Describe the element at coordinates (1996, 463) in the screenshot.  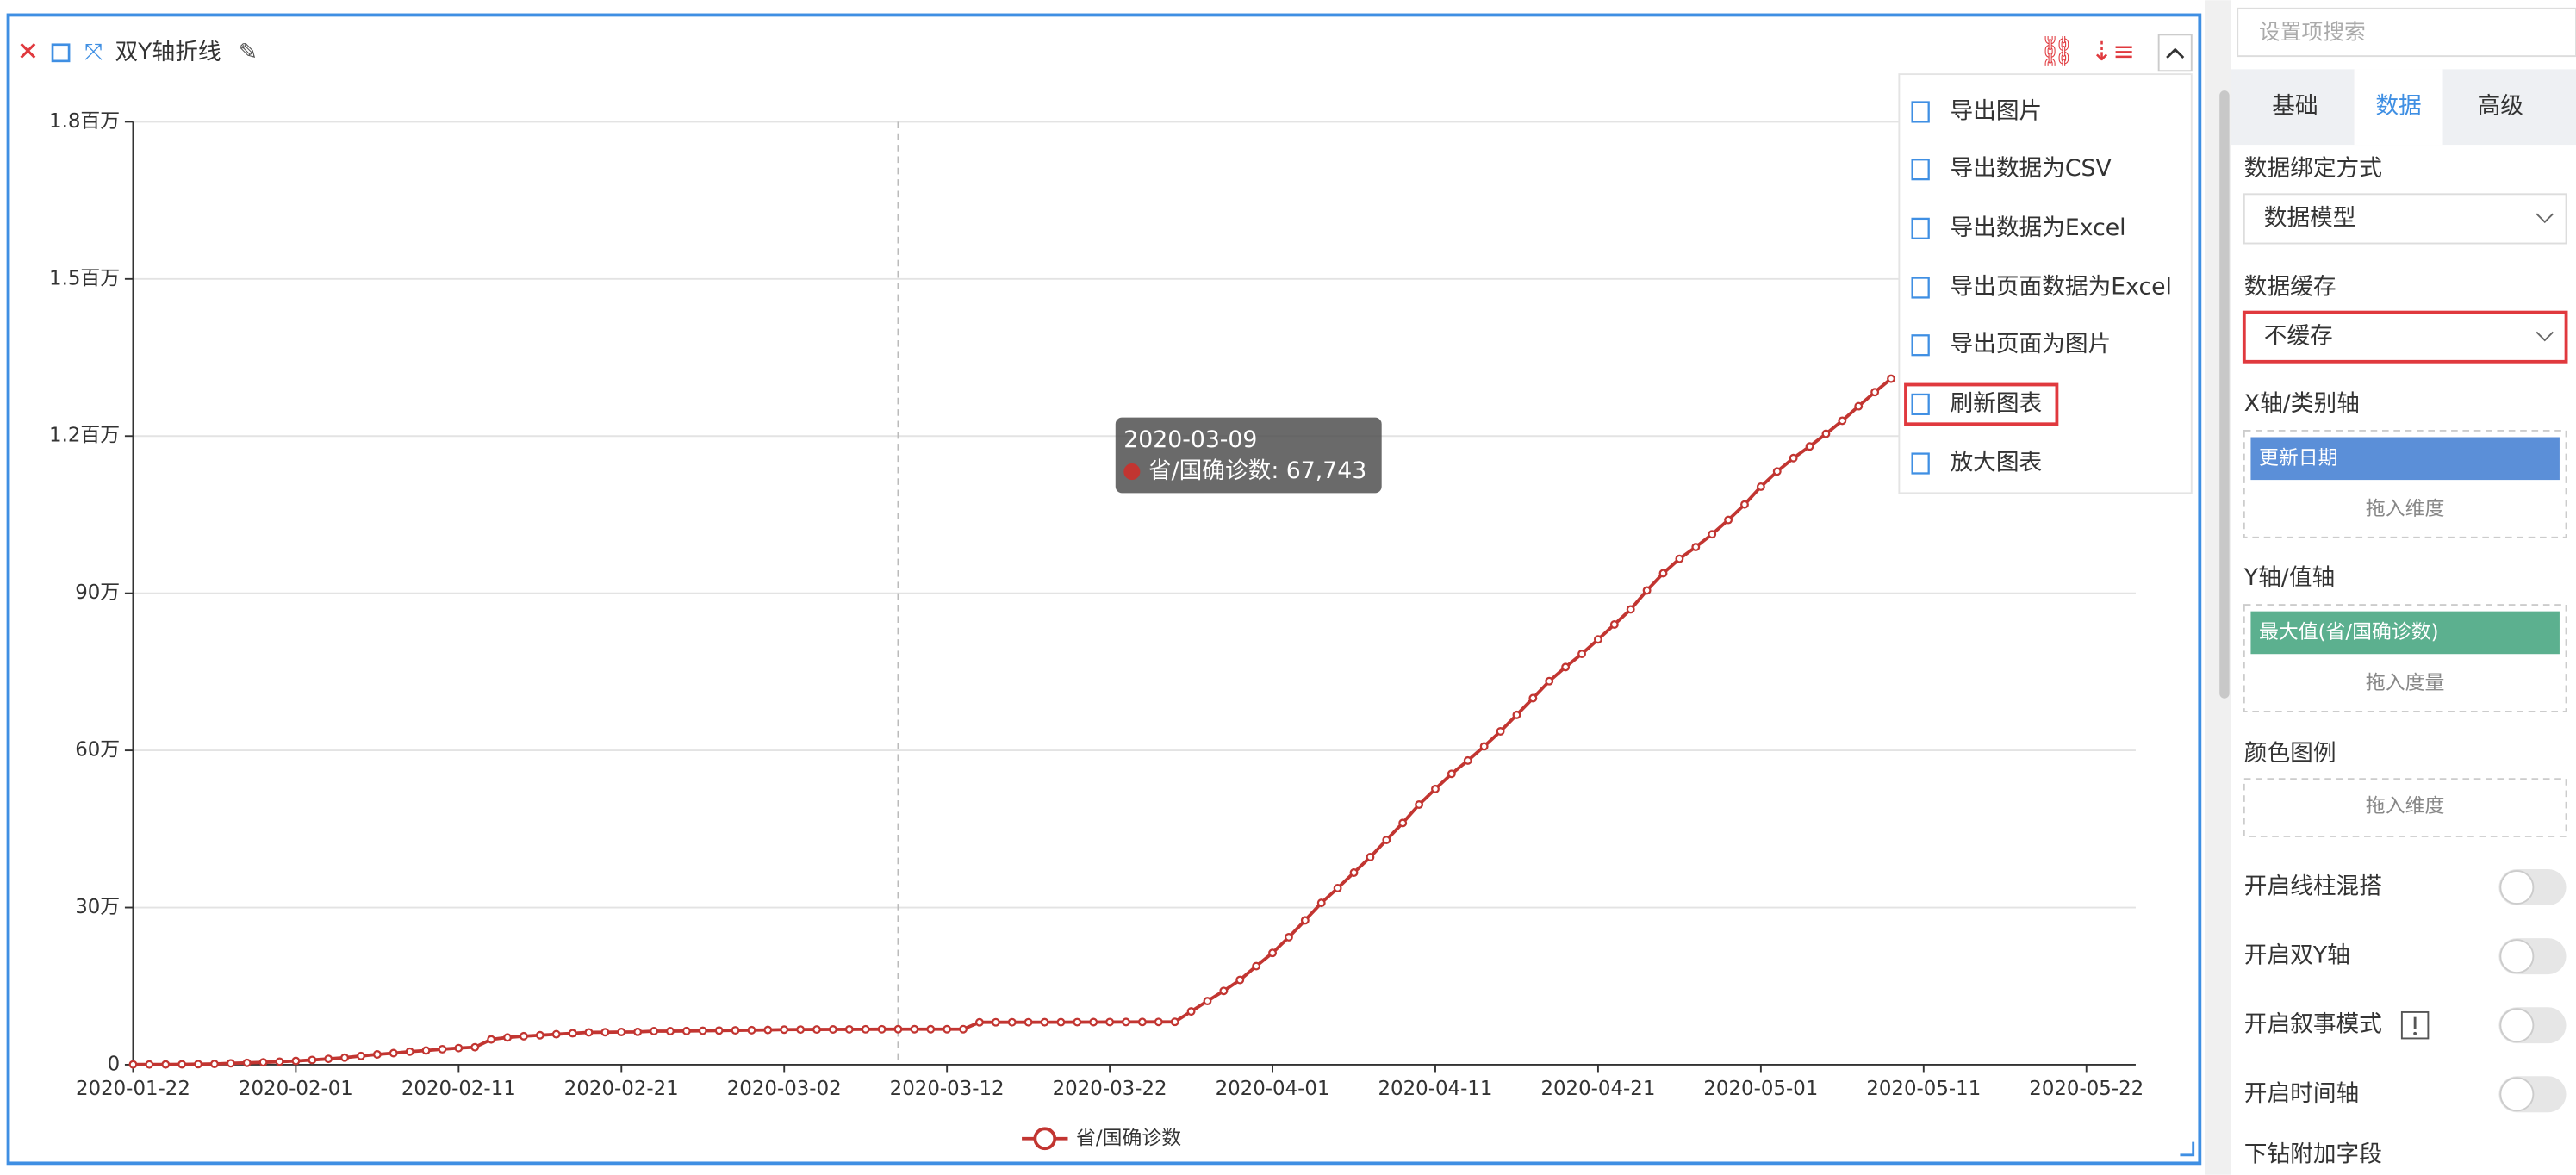
I see `menu-item: 放大图表` at that location.